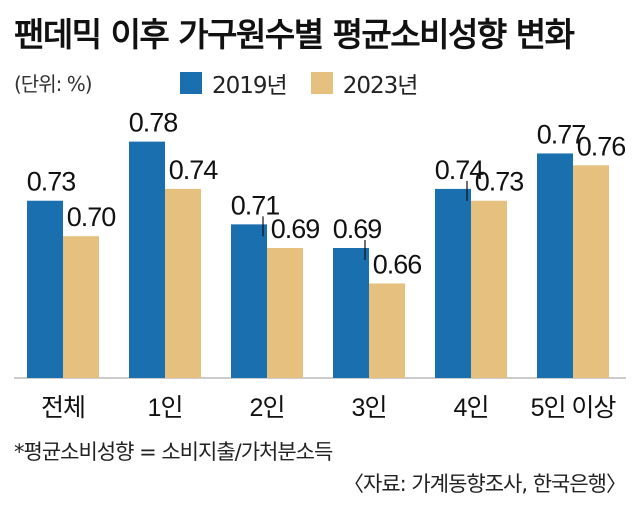 This screenshot has height=513, width=640. What do you see at coordinates (460, 170) in the screenshot?
I see `value-label-2019-4: 0.74` at bounding box center [460, 170].